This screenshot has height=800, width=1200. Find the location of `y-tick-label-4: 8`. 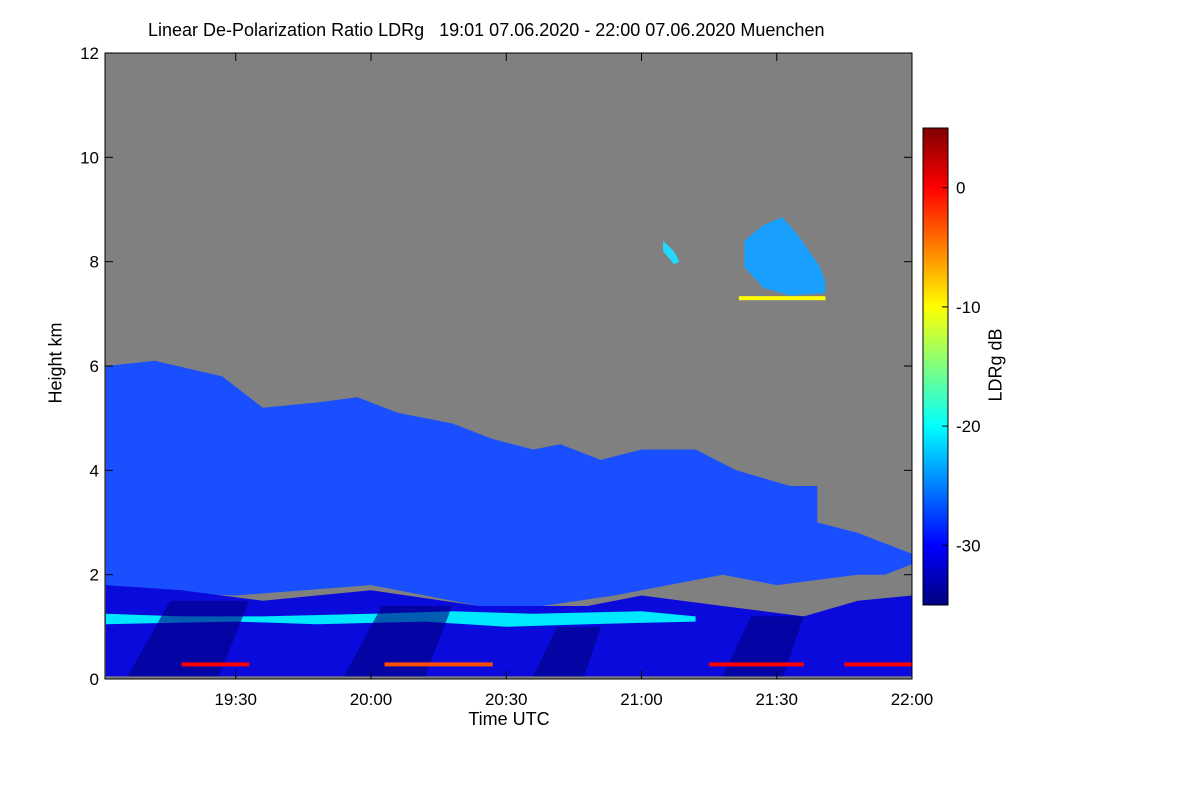

y-tick-label-4: 8 is located at coordinates (94, 262).